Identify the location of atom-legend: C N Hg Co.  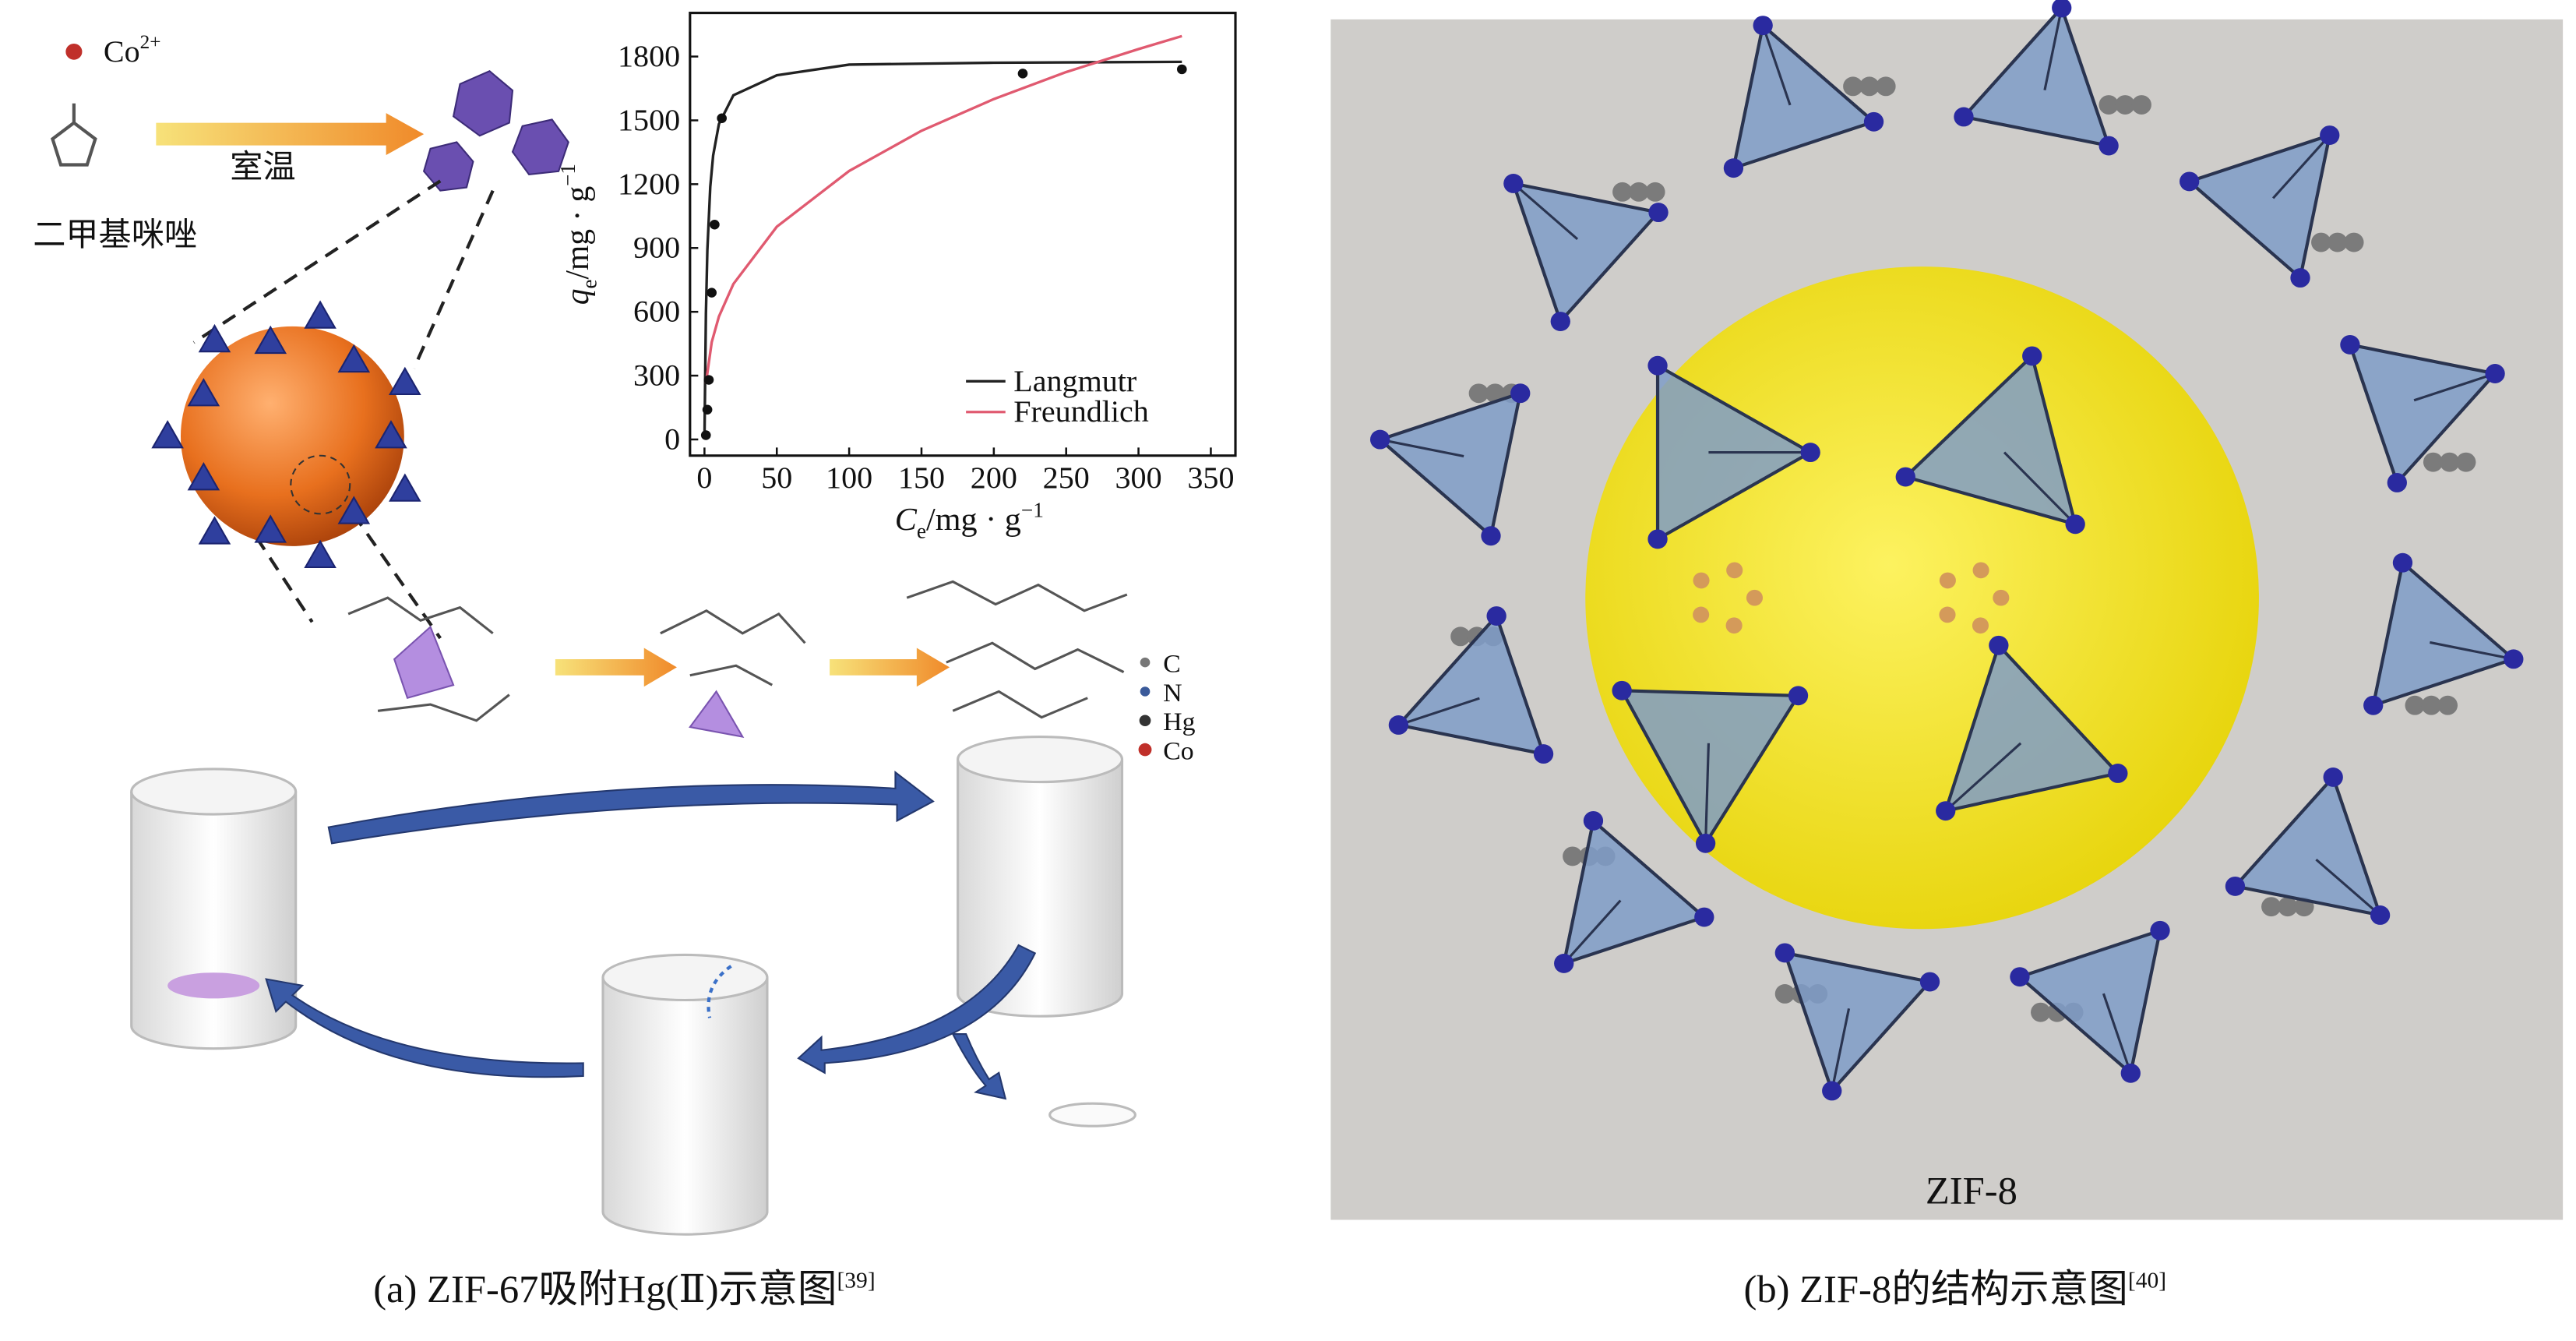
(1167, 707).